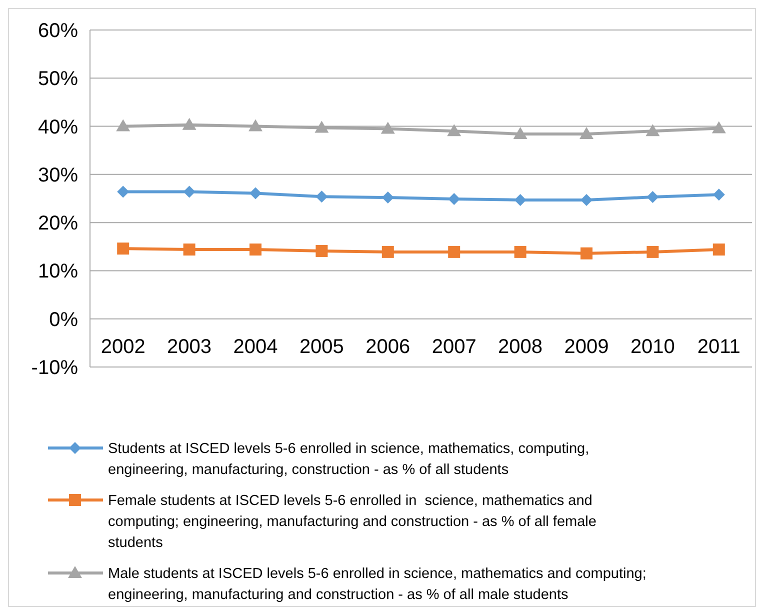 Image resolution: width=764 pixels, height=615 pixels. Describe the element at coordinates (63, 319) in the screenshot. I see `y-tick-label: 0%` at that location.